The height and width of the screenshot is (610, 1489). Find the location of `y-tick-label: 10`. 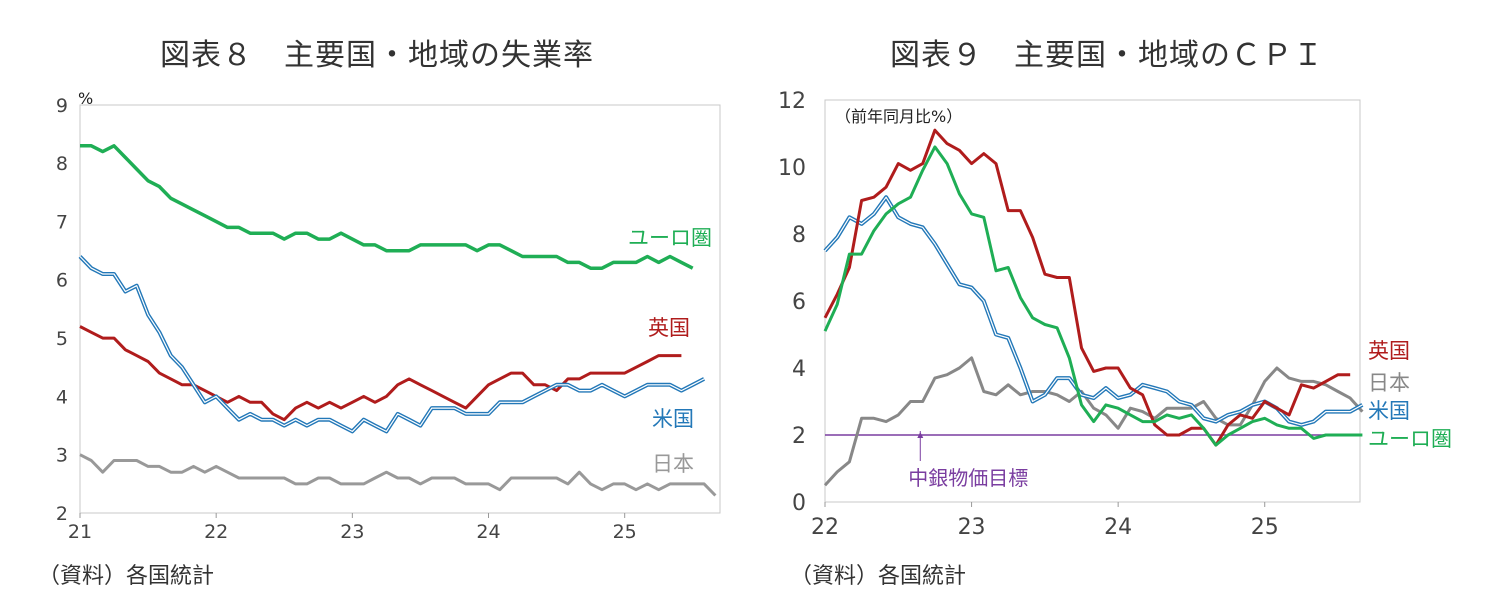

y-tick-label: 10 is located at coordinates (792, 168).